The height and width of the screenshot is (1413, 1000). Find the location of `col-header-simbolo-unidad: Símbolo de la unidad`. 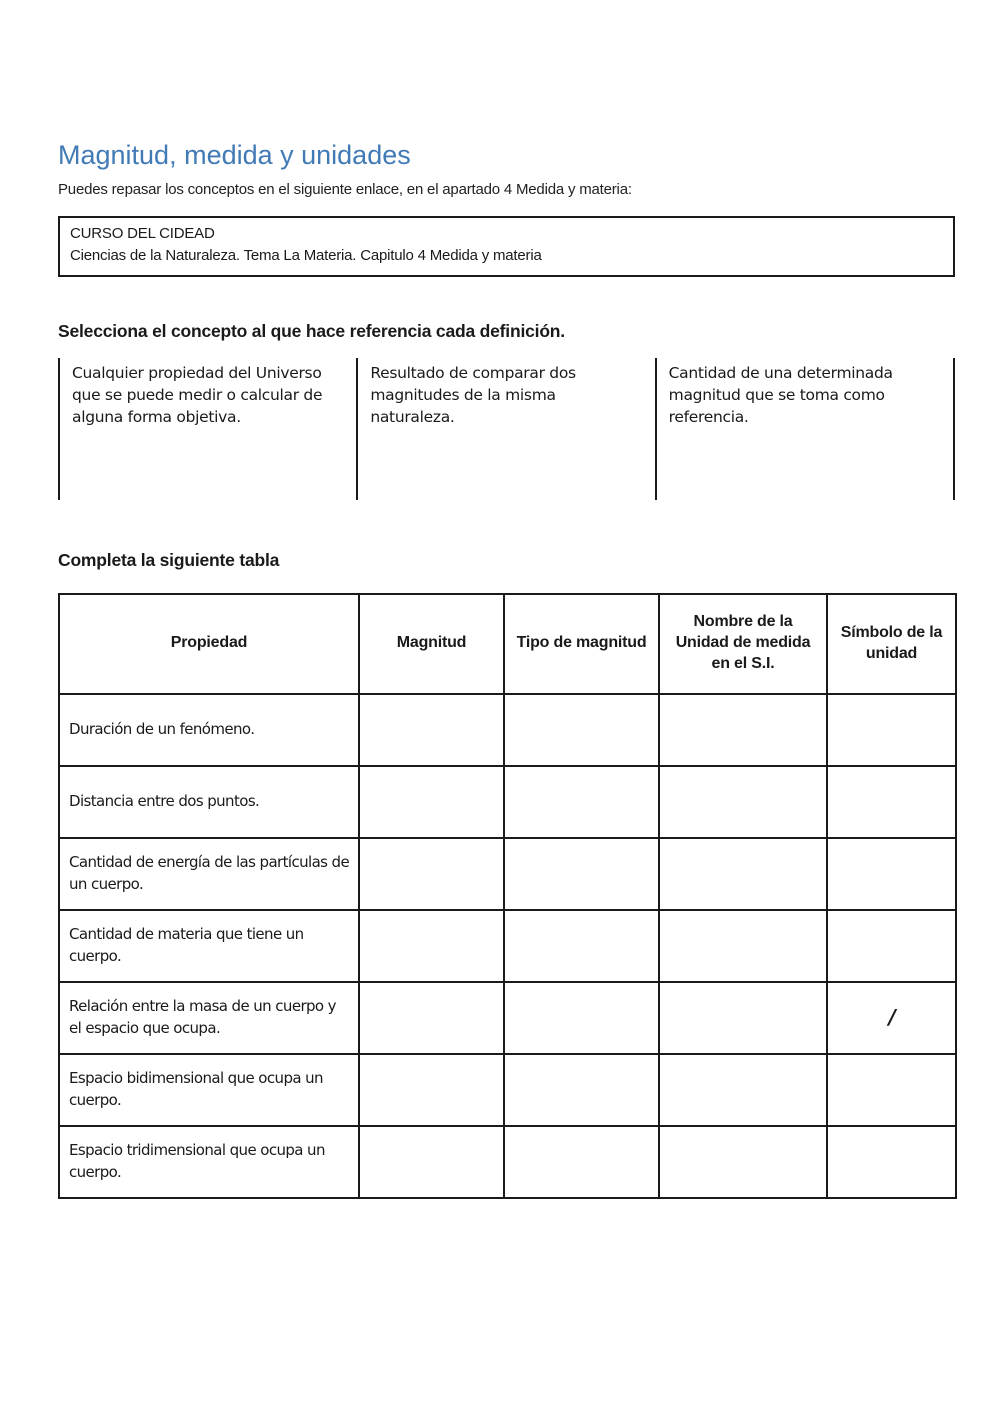

col-header-simbolo-unidad: Símbolo de la unidad is located at coordinates (891, 643).